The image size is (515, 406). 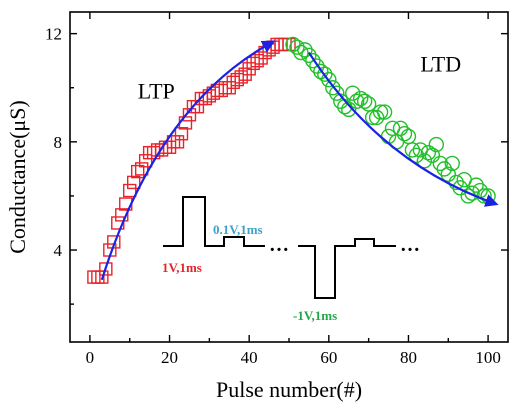 I want to click on pulse-label-reset: -1V,1ms, so click(x=315, y=315).